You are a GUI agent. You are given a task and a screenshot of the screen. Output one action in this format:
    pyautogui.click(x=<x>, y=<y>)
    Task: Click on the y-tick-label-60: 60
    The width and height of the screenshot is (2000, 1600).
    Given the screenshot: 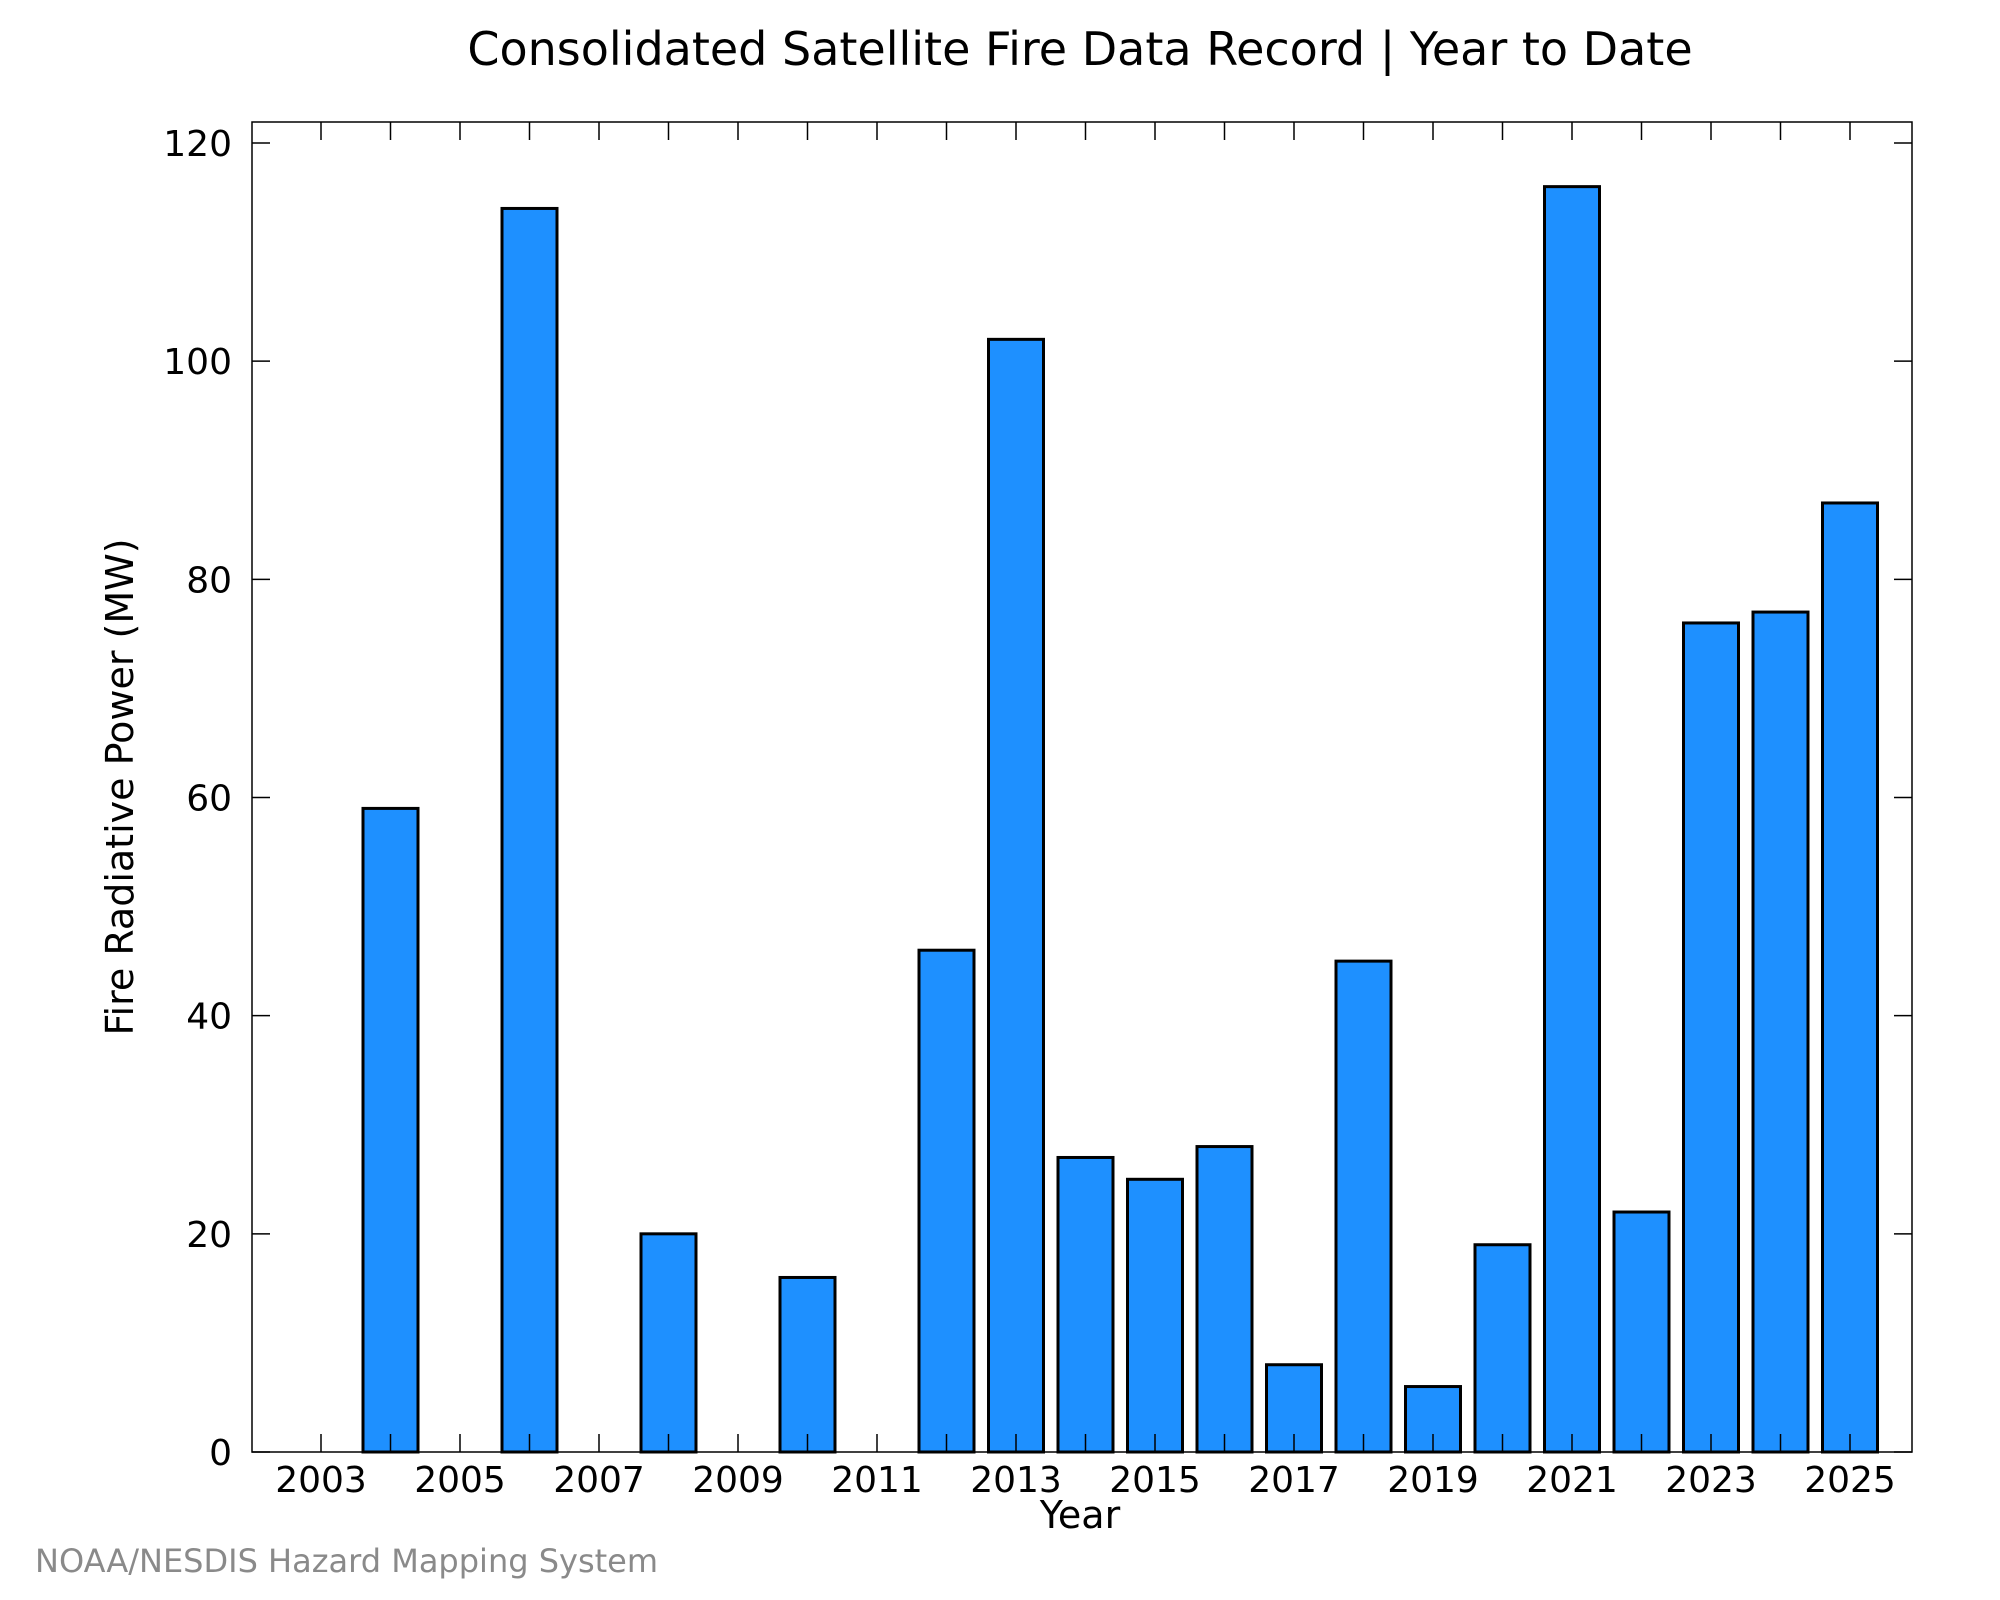 What is the action you would take?
    pyautogui.click(x=209, y=799)
    